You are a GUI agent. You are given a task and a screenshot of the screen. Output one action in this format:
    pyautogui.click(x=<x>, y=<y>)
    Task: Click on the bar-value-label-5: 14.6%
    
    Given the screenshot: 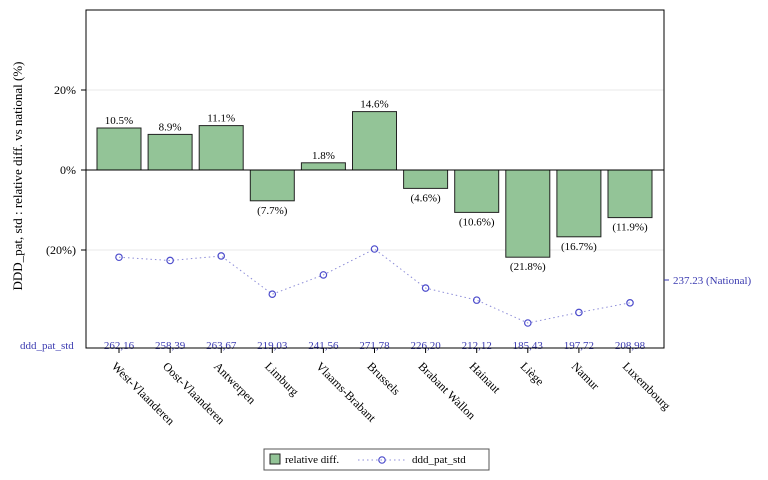 What is the action you would take?
    pyautogui.click(x=374, y=105)
    